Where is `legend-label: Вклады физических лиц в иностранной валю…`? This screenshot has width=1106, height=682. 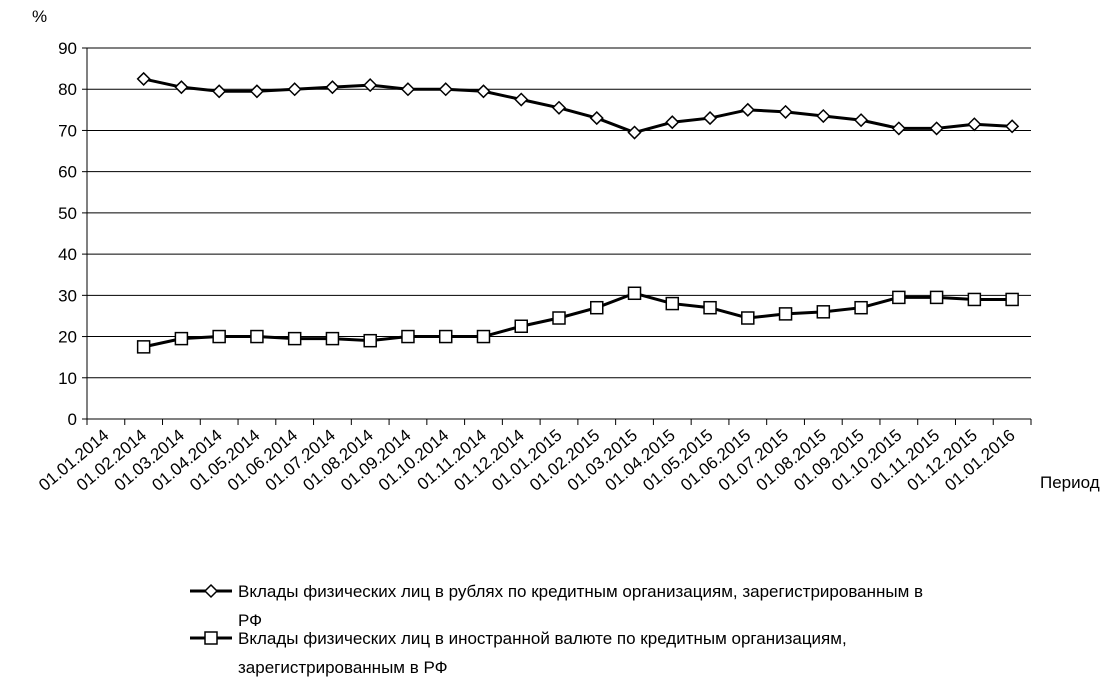 legend-label: Вклады физических лиц в иностранной валю… is located at coordinates (542, 653).